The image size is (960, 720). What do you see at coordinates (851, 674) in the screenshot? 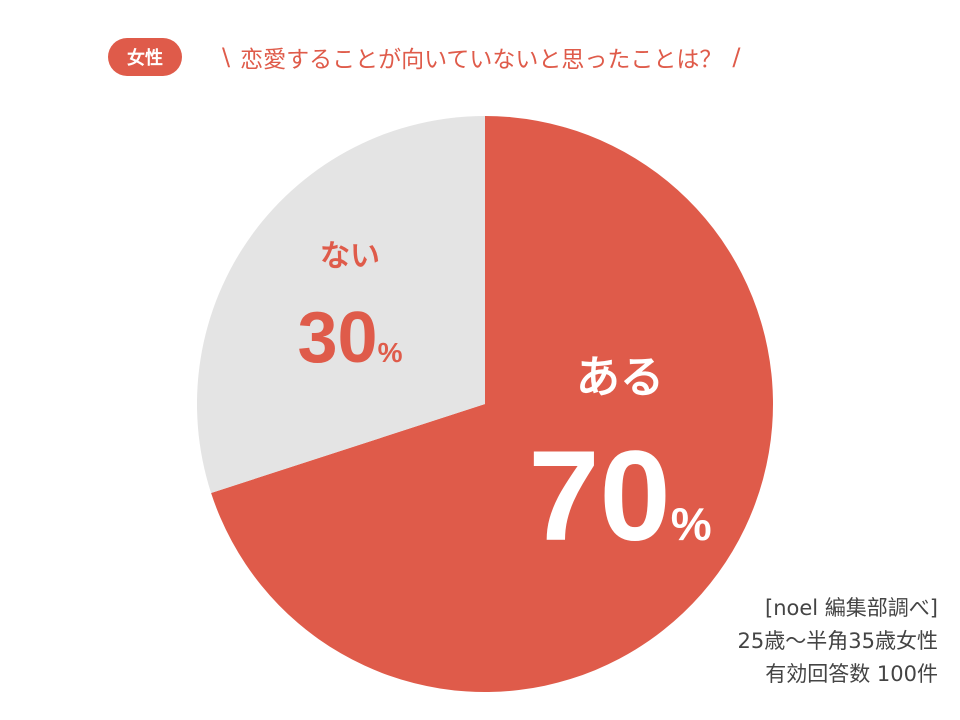
I see `source-line-3: 有効回答数 100件` at bounding box center [851, 674].